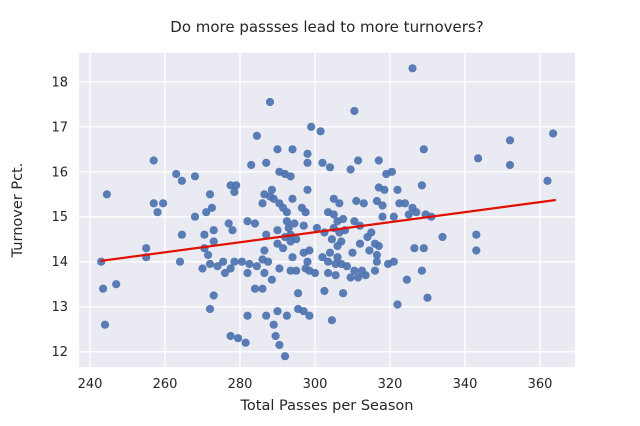 The height and width of the screenshot is (426, 640). I want to click on y-tick-label: 17, so click(59, 127).